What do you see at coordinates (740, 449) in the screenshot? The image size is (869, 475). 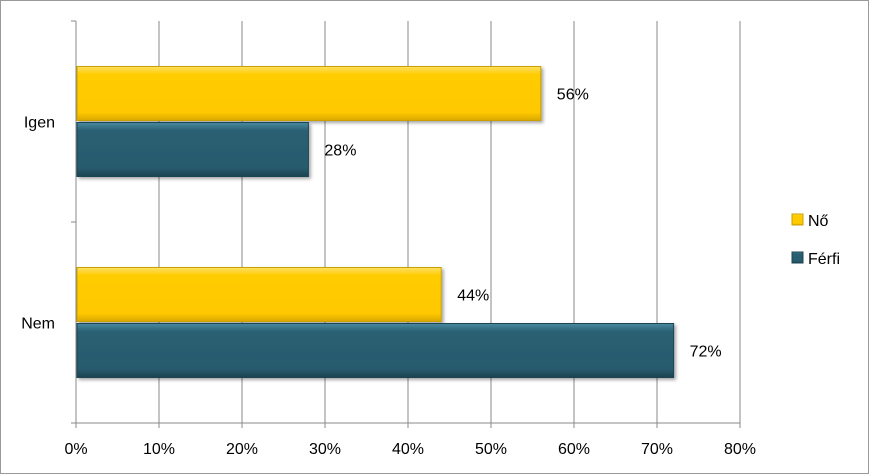 I see `x-tick-label: 80%` at bounding box center [740, 449].